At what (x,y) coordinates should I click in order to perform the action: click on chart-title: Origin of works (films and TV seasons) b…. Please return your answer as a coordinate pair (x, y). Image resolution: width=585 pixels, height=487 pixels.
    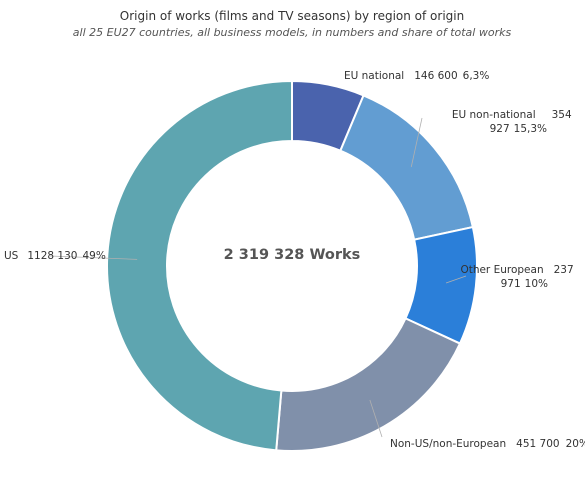
    Looking at the image, I should click on (292, 16).